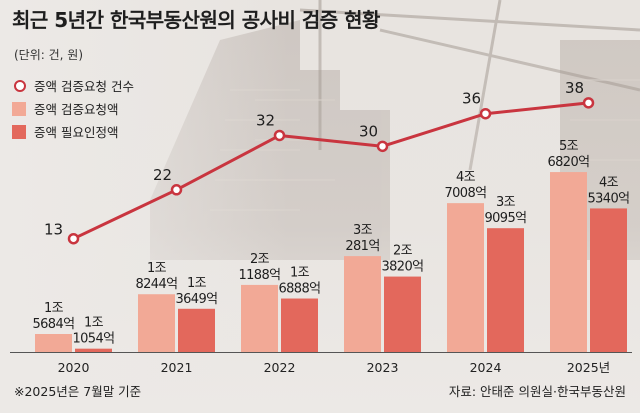 This screenshot has width=640, height=413. I want to click on source-note: 자료: 안태준 의원실·한국부동산원, so click(537, 391).